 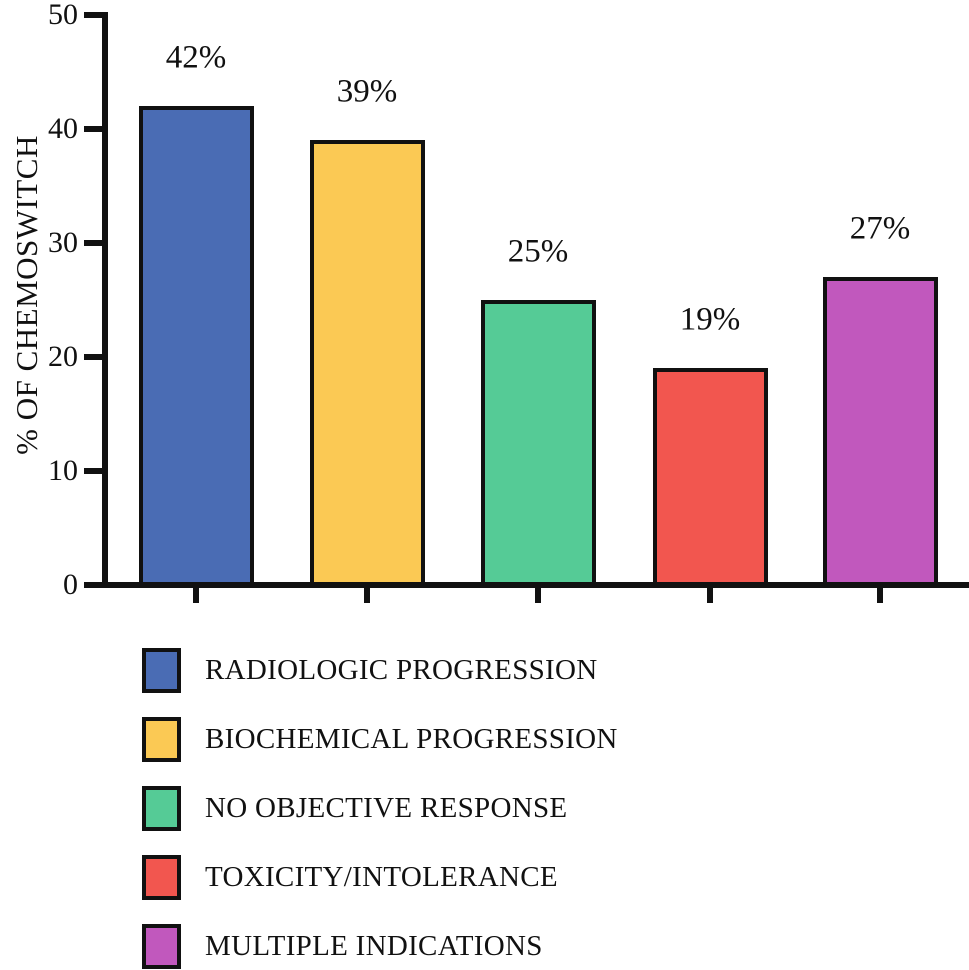 What do you see at coordinates (63, 242) in the screenshot?
I see `y-tick-label: 30` at bounding box center [63, 242].